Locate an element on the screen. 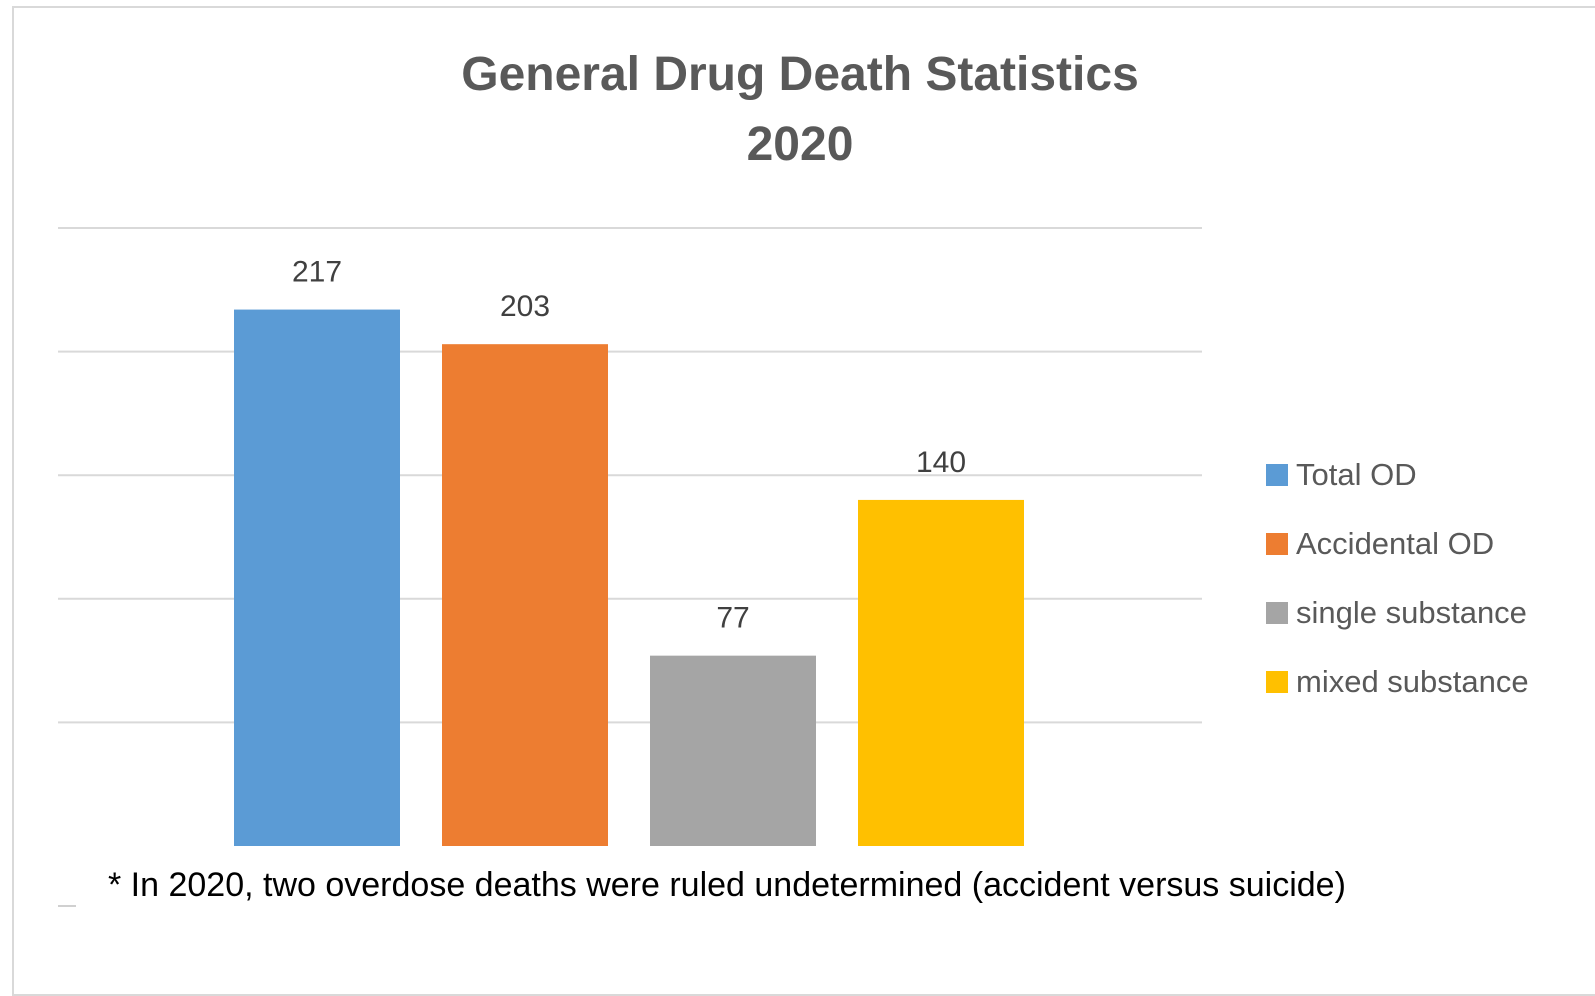 This screenshot has width=1595, height=996. chart-title-line2: 2020 is located at coordinates (800, 144).